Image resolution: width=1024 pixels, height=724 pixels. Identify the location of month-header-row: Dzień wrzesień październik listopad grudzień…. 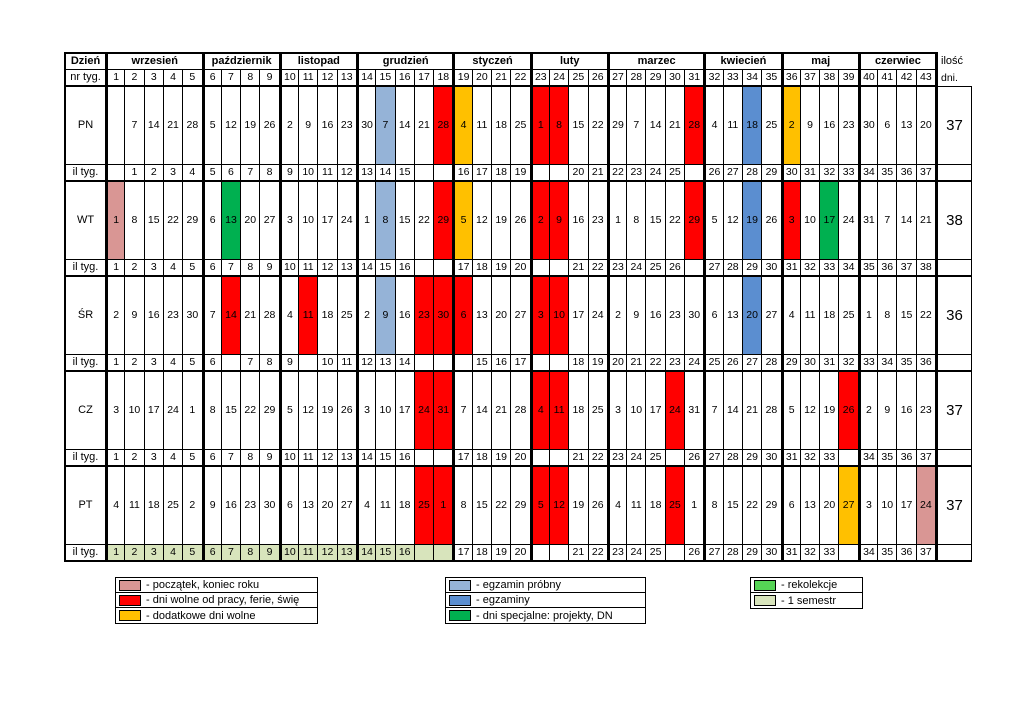
(518, 61).